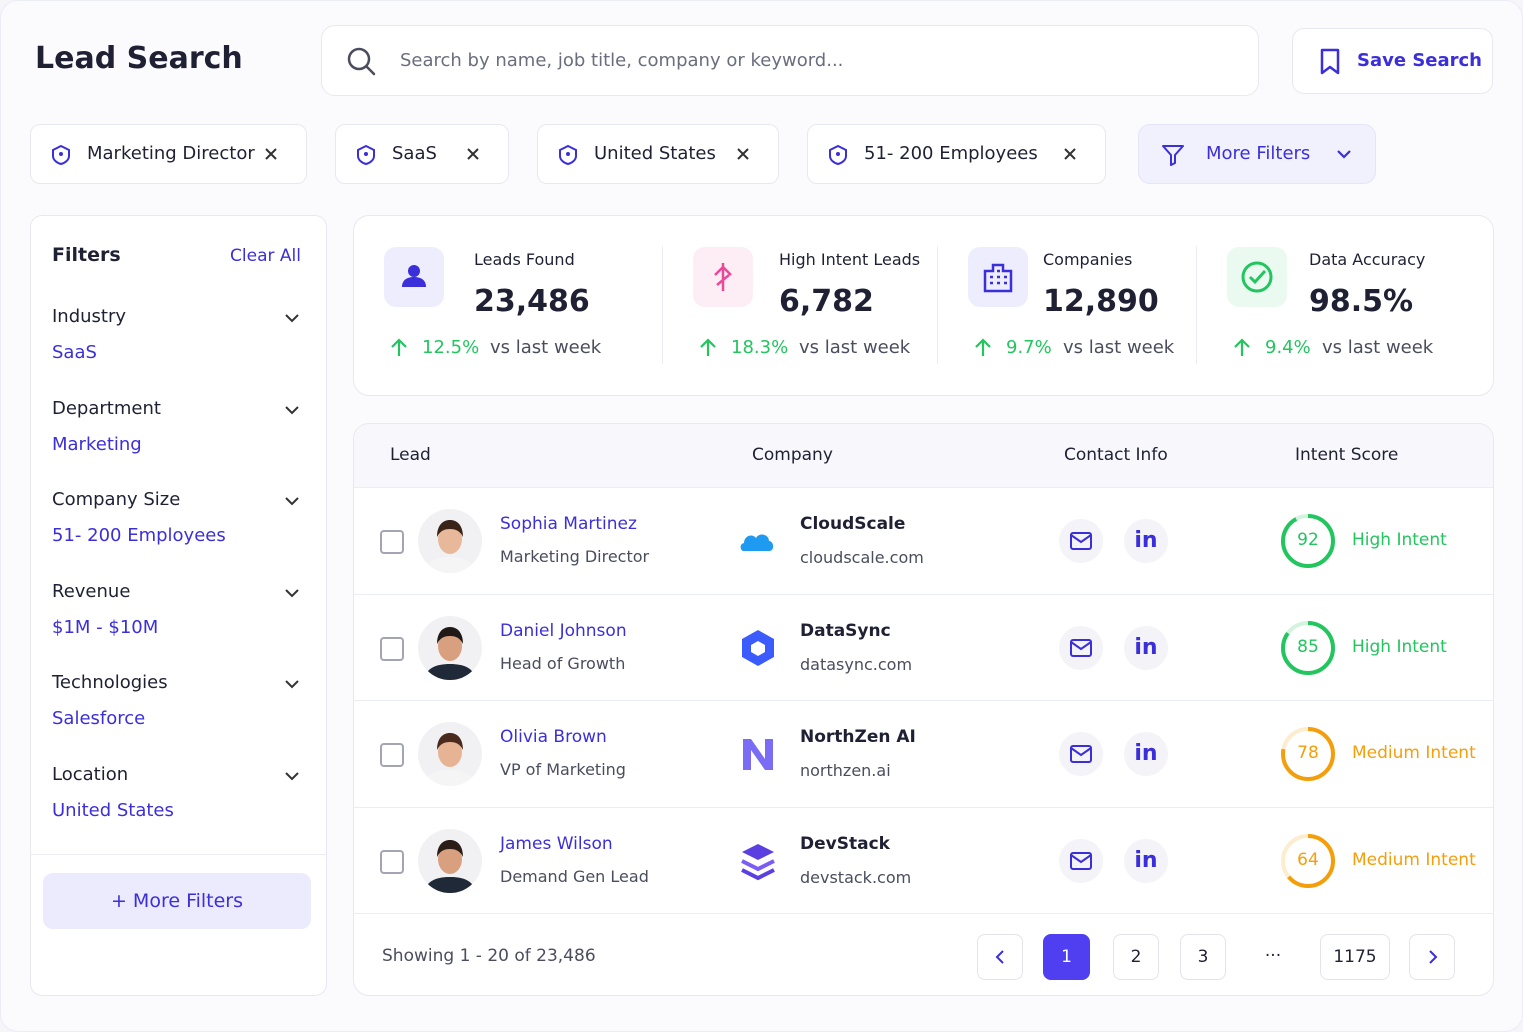 The image size is (1523, 1032). What do you see at coordinates (110, 682) in the screenshot?
I see `filter-label: Technologies` at bounding box center [110, 682].